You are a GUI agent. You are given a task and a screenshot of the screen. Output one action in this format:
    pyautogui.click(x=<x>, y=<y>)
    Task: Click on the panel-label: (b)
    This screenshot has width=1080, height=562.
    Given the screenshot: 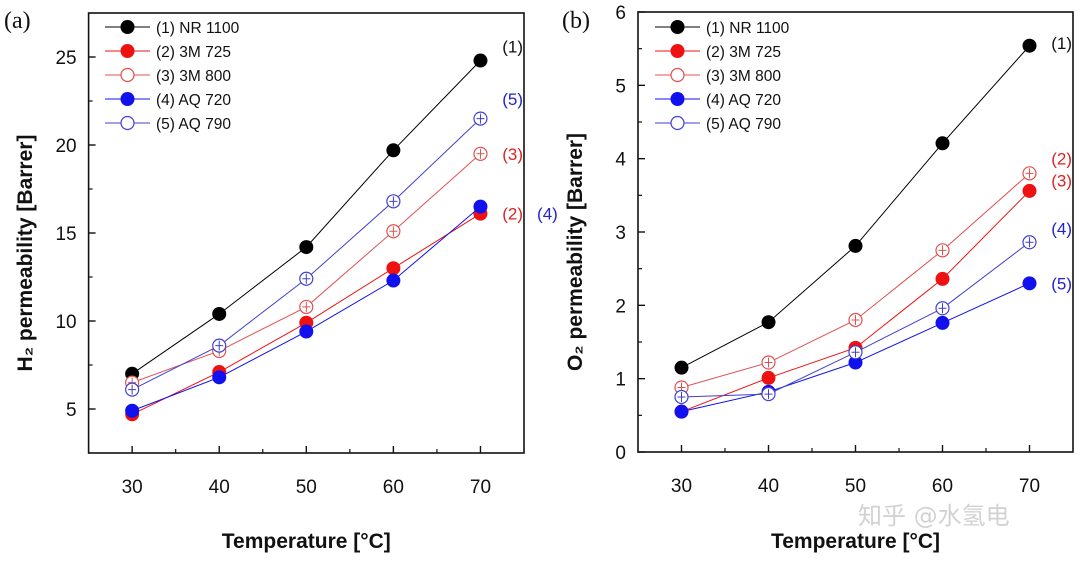 What is the action you would take?
    pyautogui.click(x=576, y=21)
    